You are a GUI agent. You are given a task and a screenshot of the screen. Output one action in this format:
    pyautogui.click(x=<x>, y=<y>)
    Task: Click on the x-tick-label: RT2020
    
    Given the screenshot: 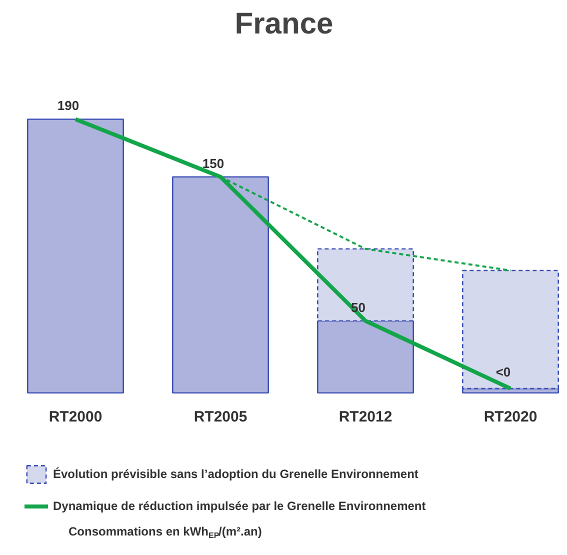 What is the action you would take?
    pyautogui.click(x=511, y=417)
    